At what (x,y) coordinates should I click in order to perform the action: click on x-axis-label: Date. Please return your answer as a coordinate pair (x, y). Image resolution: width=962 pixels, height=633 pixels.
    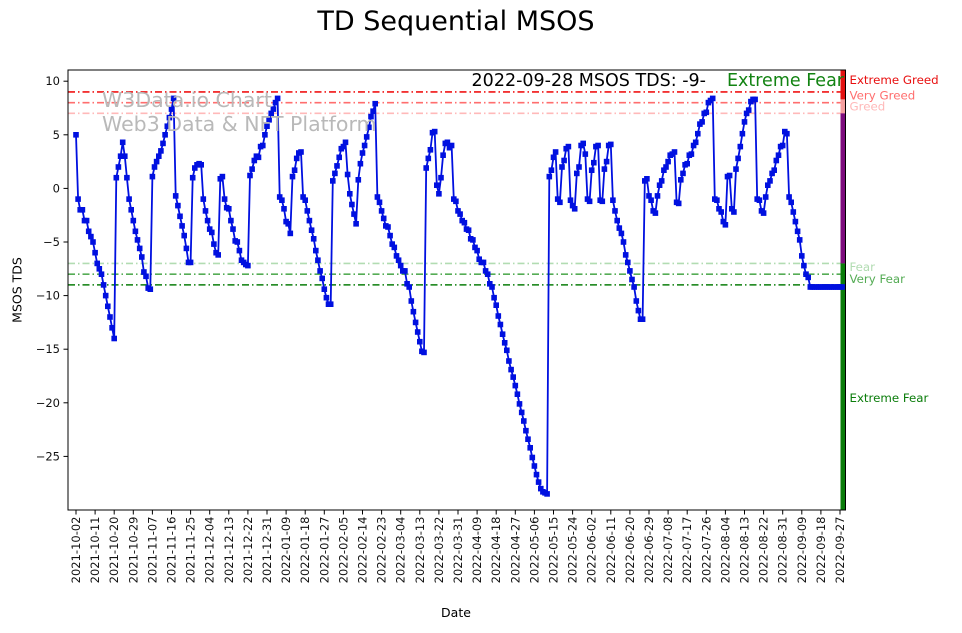
    Looking at the image, I should click on (456, 612).